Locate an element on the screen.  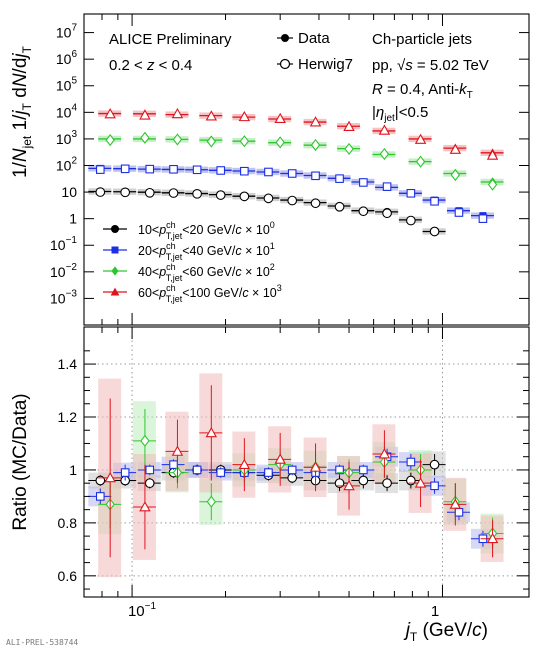
legend-data-herwig: Data Herwig7 is located at coordinates (315, 51).